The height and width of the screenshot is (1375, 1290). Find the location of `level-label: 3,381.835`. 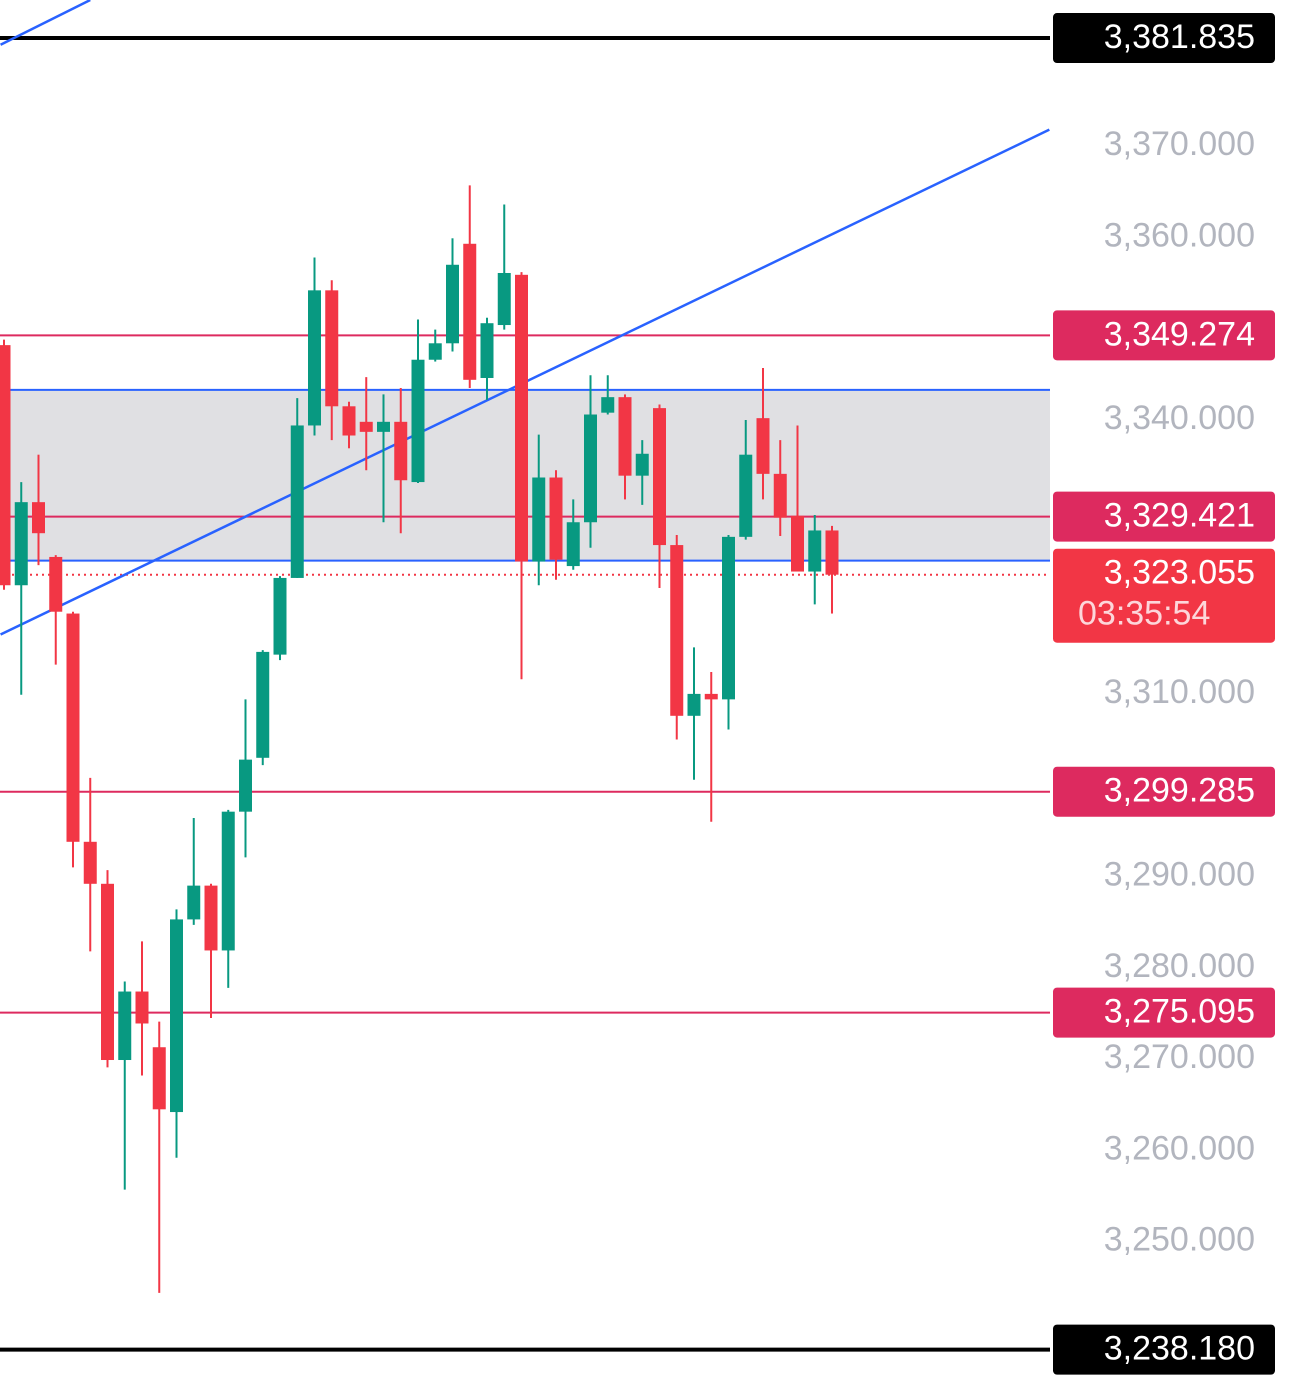

level-label: 3,381.835 is located at coordinates (1179, 37).